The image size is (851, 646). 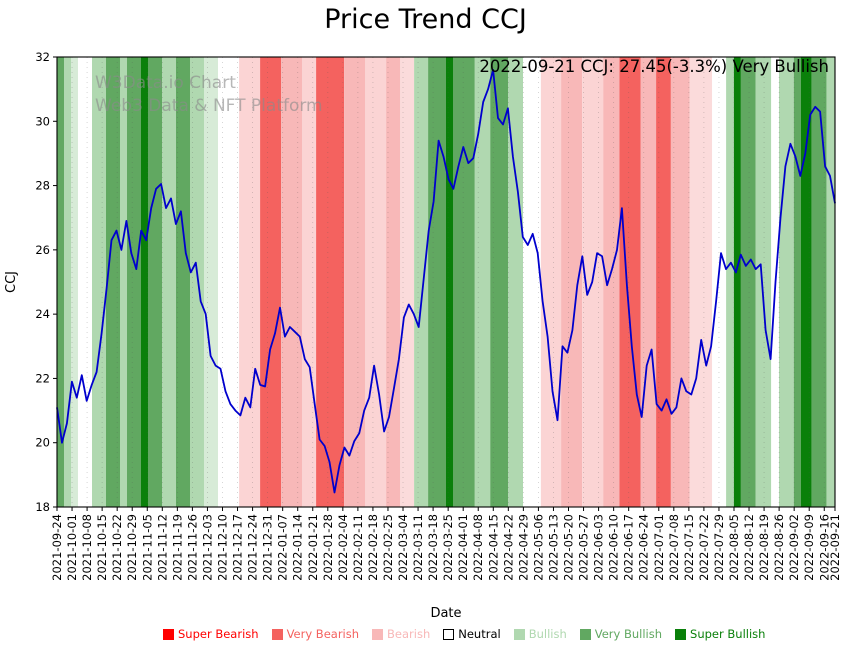 What do you see at coordinates (674, 547) in the screenshot?
I see `x-tick-label: 2022-07-08` at bounding box center [674, 547].